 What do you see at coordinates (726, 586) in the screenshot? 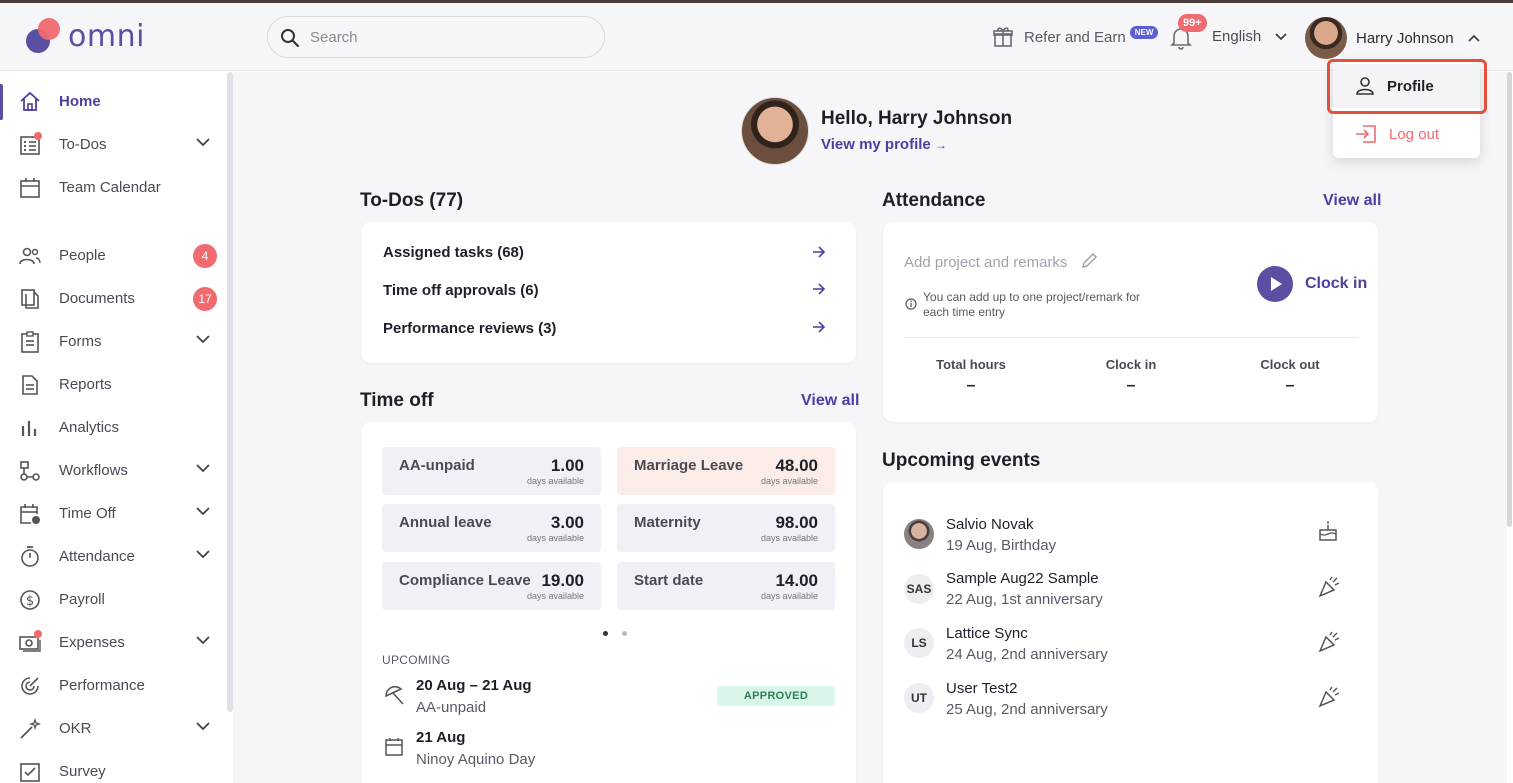
I see `leave-tile: Start date 14.00 days available` at bounding box center [726, 586].